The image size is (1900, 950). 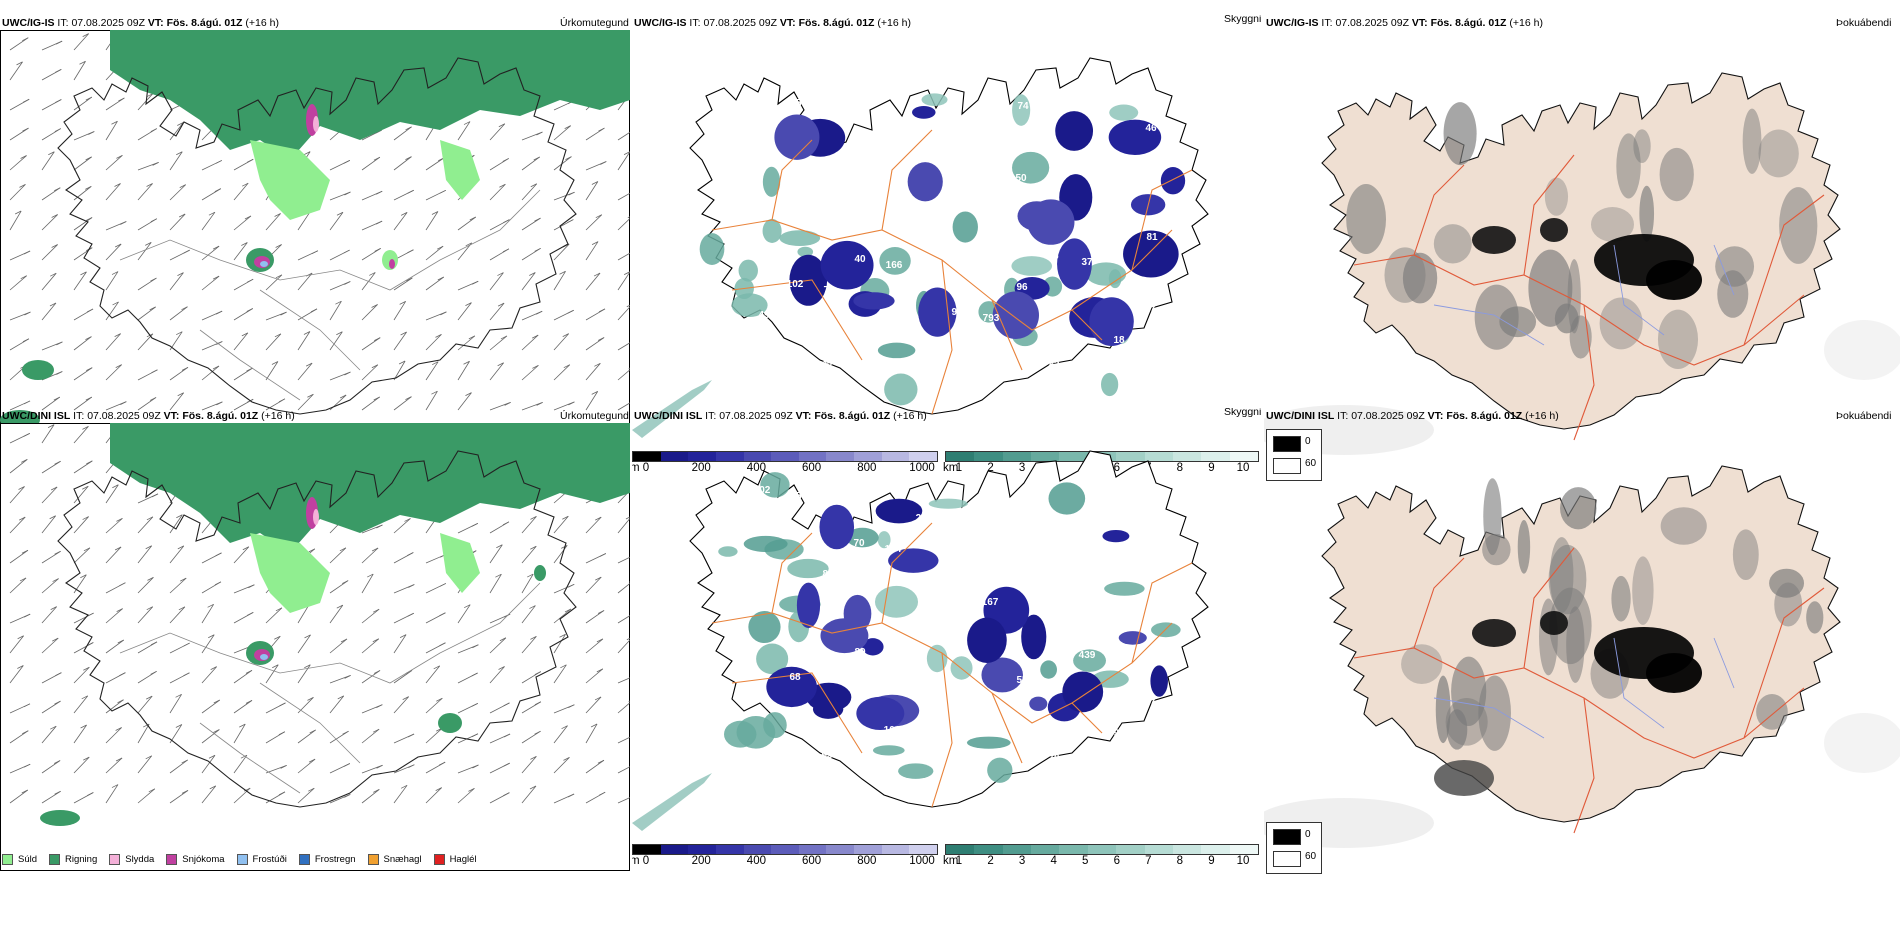 What do you see at coordinates (1116, 861) in the screenshot?
I see `visibility-colorbar-tick: 6` at bounding box center [1116, 861].